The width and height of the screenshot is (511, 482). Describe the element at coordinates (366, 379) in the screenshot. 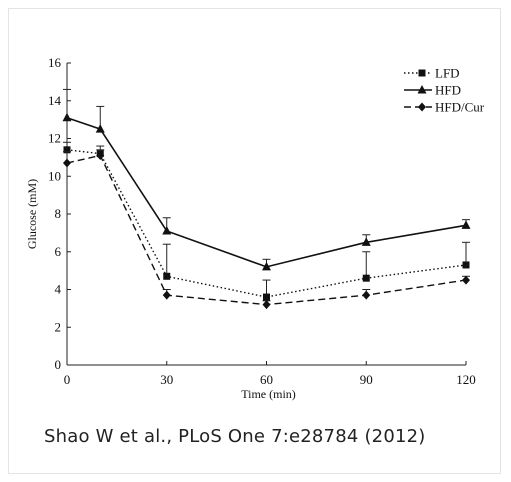

I see `x-tick-label: 90` at that location.